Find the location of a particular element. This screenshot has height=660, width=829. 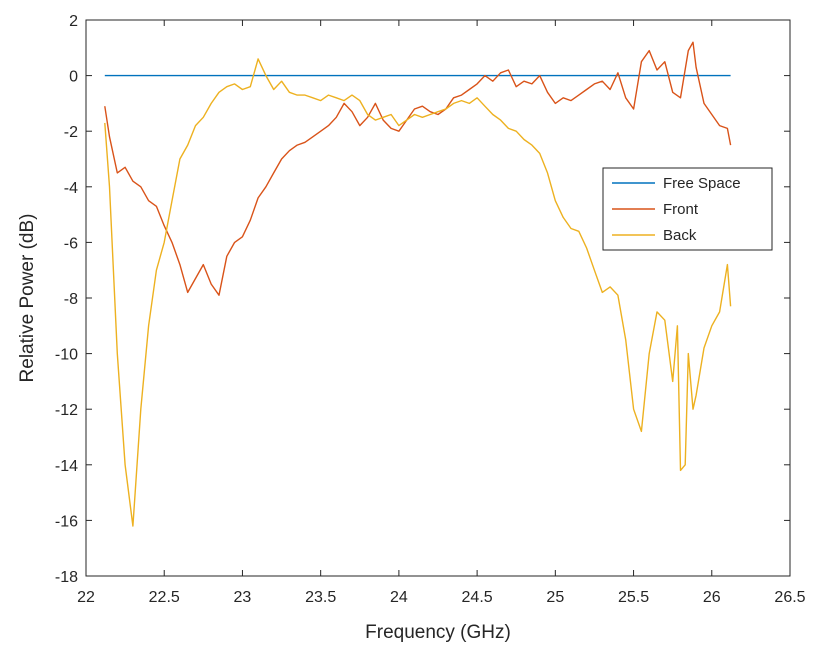

x-axis-label: Frequency (GHz) is located at coordinates (438, 632).